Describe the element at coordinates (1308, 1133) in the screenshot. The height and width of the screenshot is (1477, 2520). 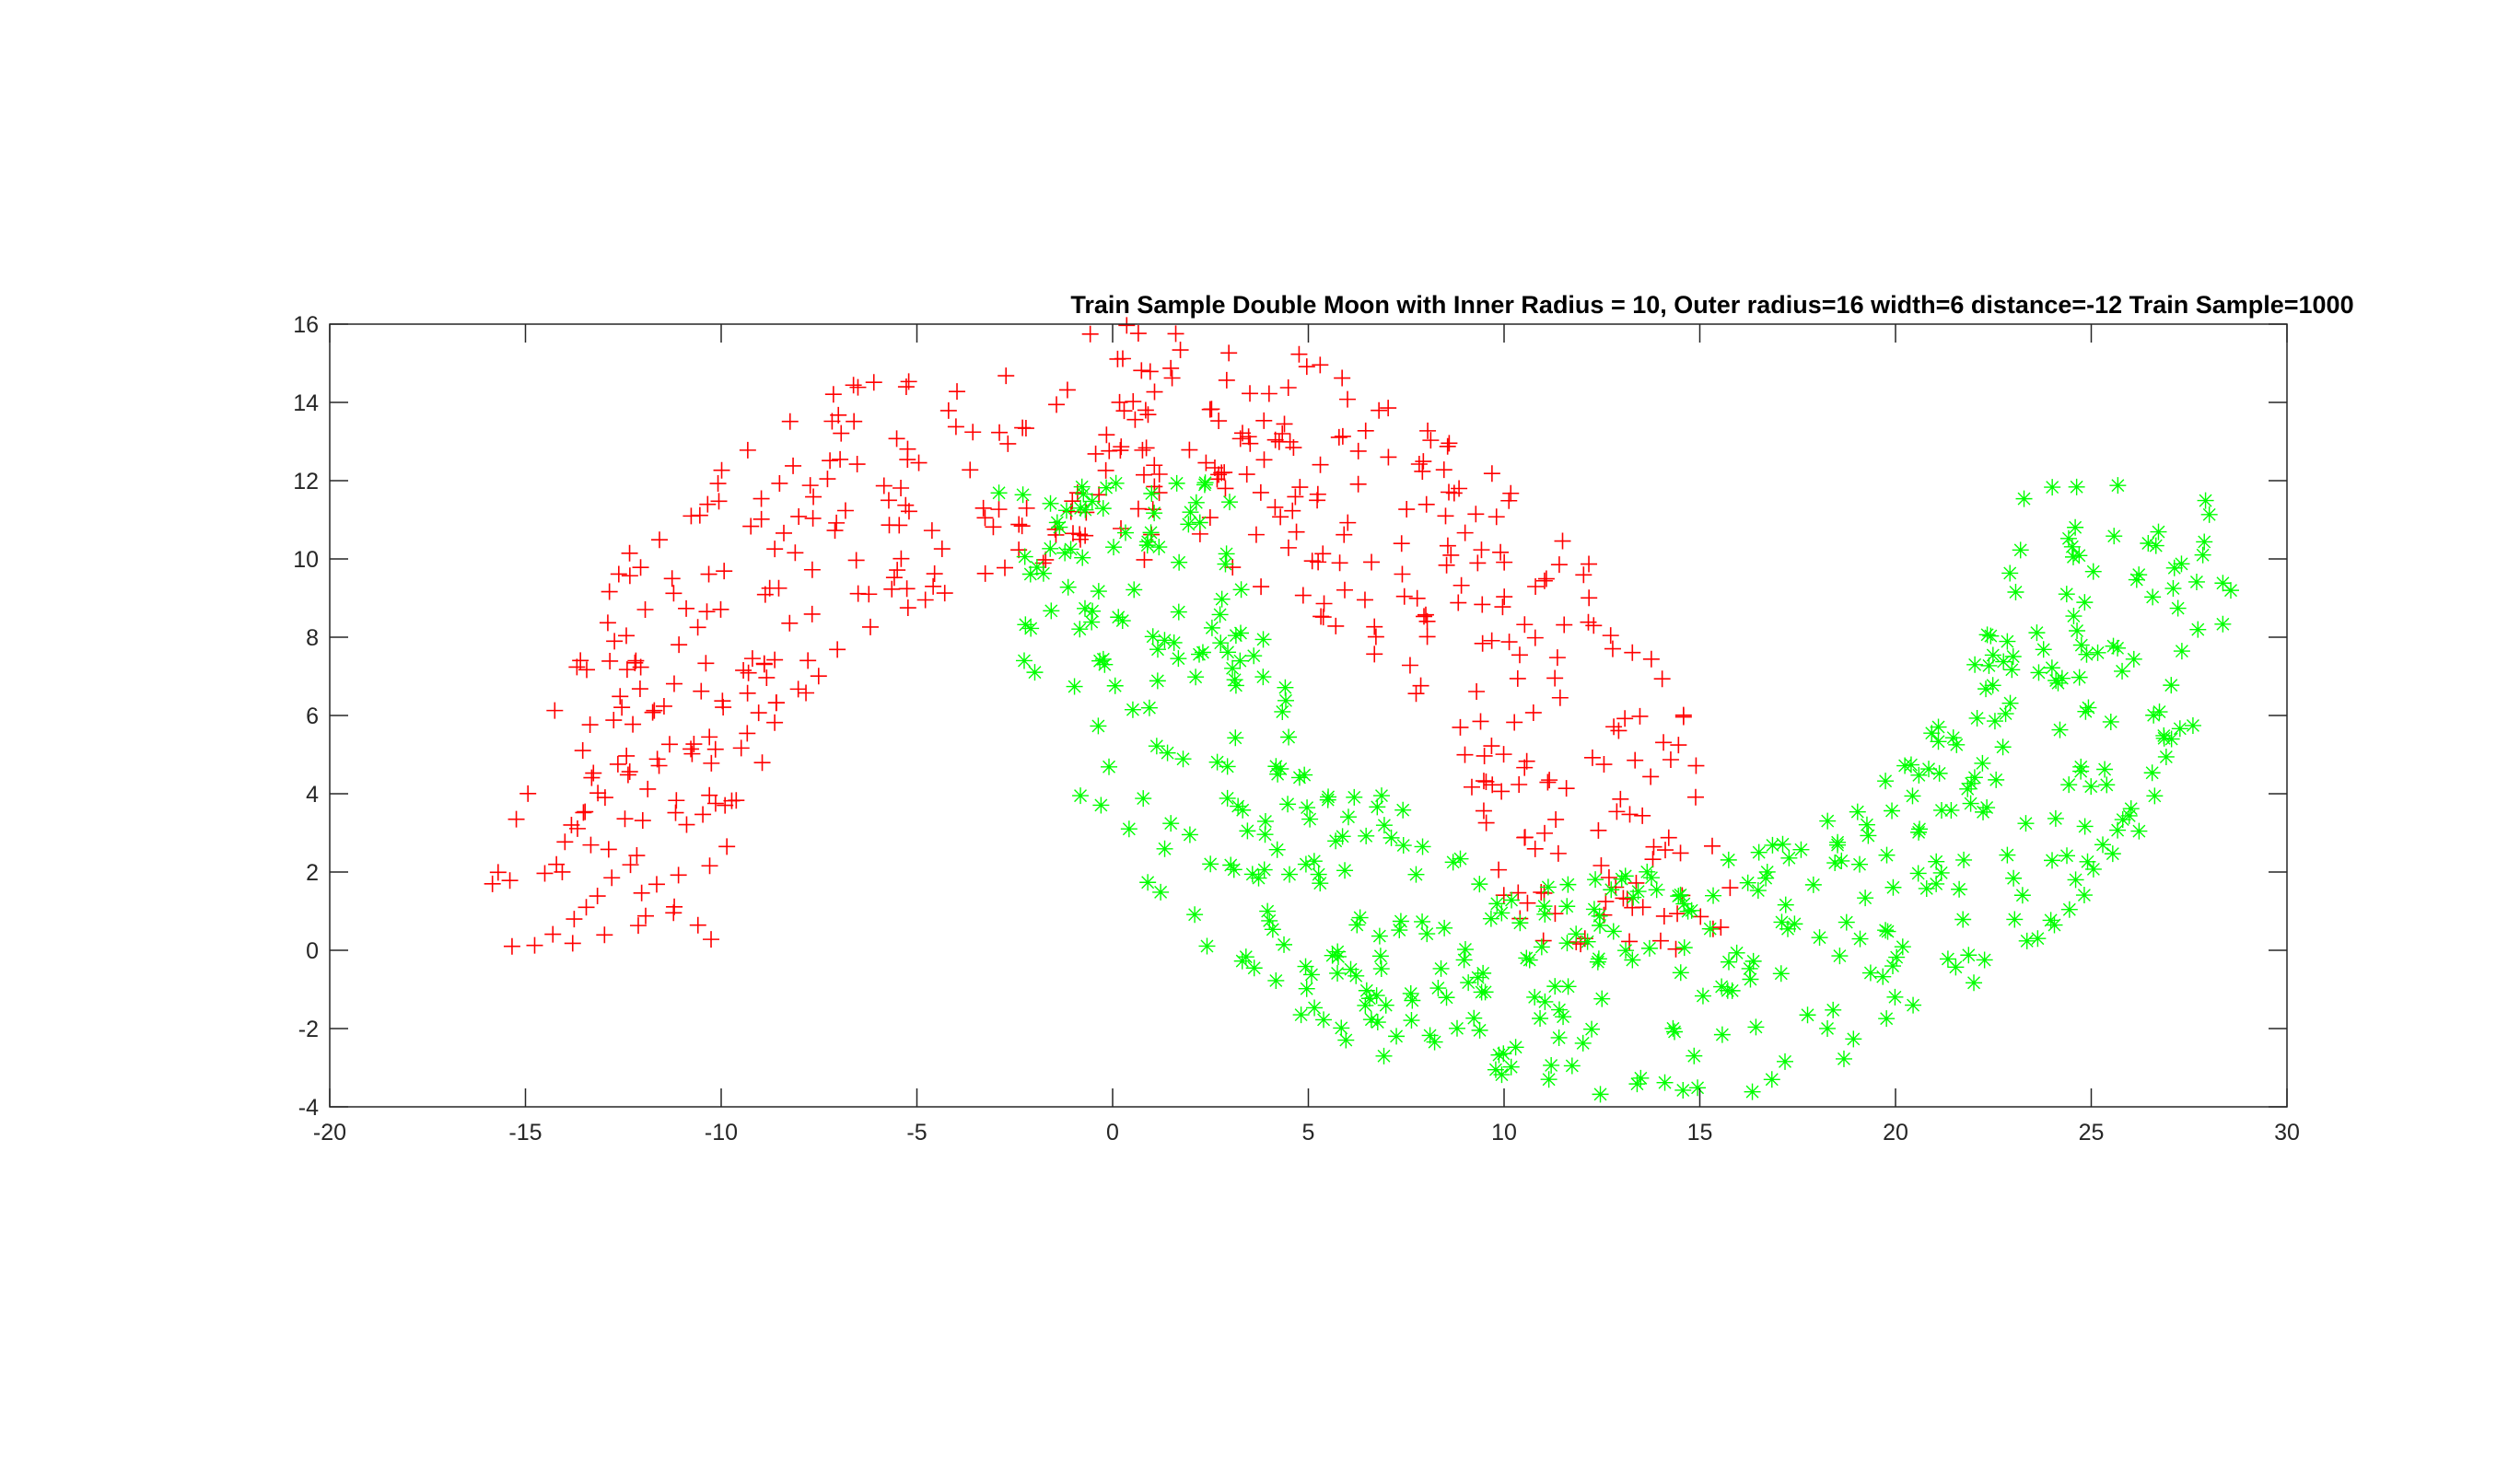
I see `x-tick-label: 5` at that location.